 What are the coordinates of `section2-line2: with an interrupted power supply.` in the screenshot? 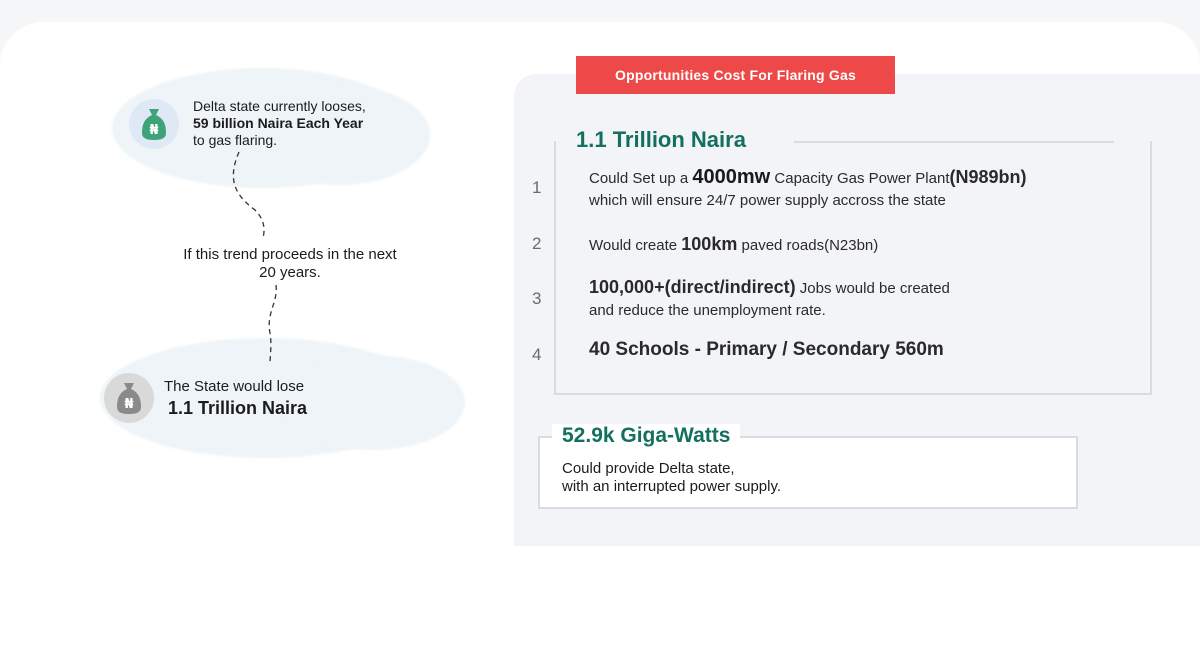 It's located at (672, 486).